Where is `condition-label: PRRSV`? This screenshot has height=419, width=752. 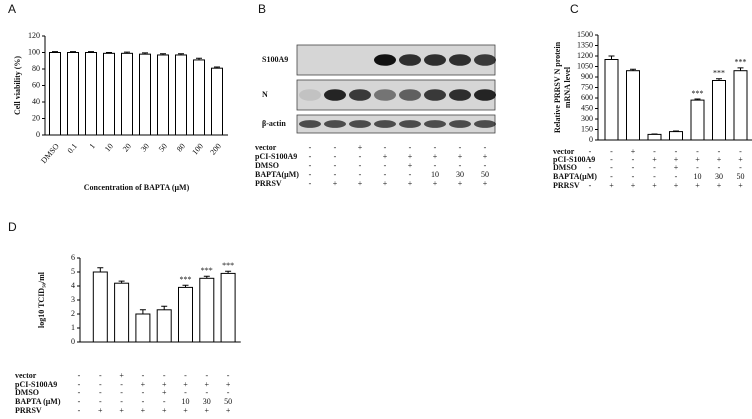
condition-label: PRRSV is located at coordinates (28, 410).